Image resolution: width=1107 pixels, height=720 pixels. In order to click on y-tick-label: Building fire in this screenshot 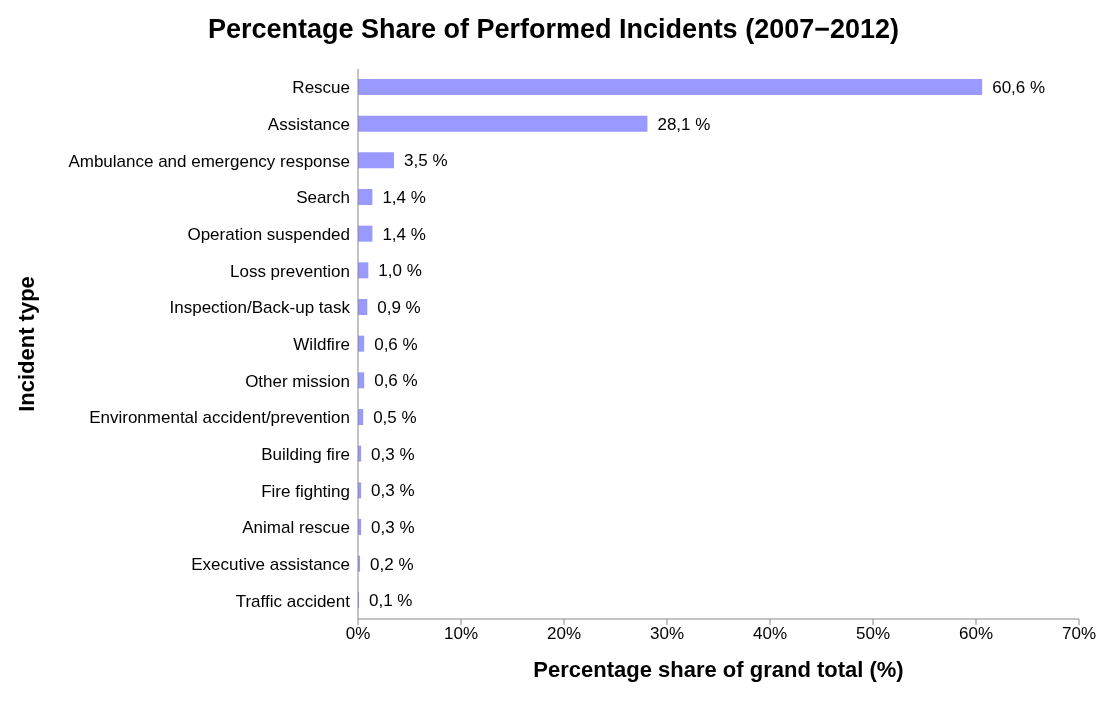, I will do `click(305, 455)`.